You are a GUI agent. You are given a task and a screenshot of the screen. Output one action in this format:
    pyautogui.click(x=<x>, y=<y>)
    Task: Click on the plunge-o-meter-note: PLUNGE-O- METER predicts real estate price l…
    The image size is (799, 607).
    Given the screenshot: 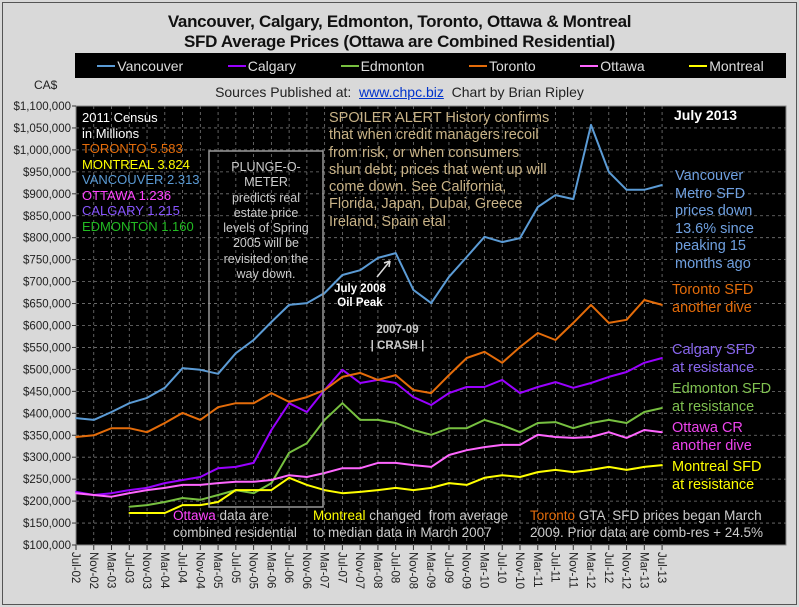 What is the action you would take?
    pyautogui.click(x=266, y=221)
    